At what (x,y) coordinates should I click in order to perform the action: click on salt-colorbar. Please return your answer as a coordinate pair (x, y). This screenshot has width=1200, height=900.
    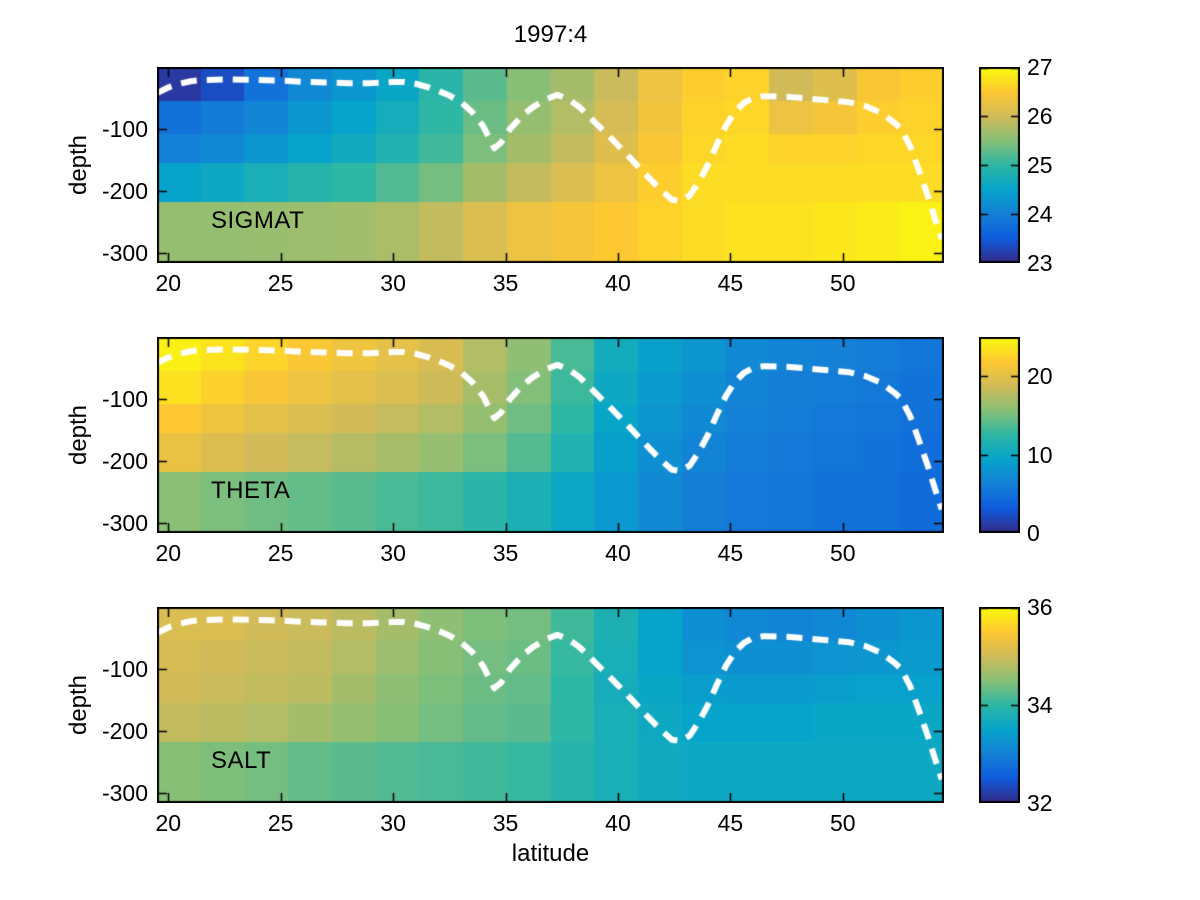
    Looking at the image, I should click on (999, 705).